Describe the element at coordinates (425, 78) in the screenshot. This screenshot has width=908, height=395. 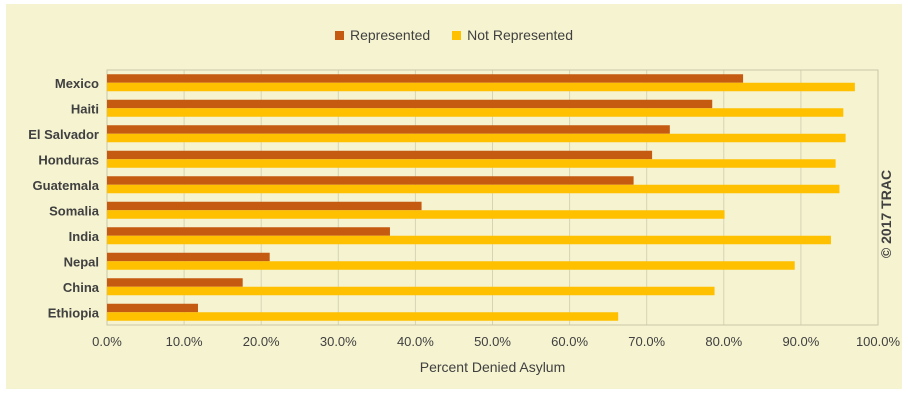
I see `bar-represented-mexico` at that location.